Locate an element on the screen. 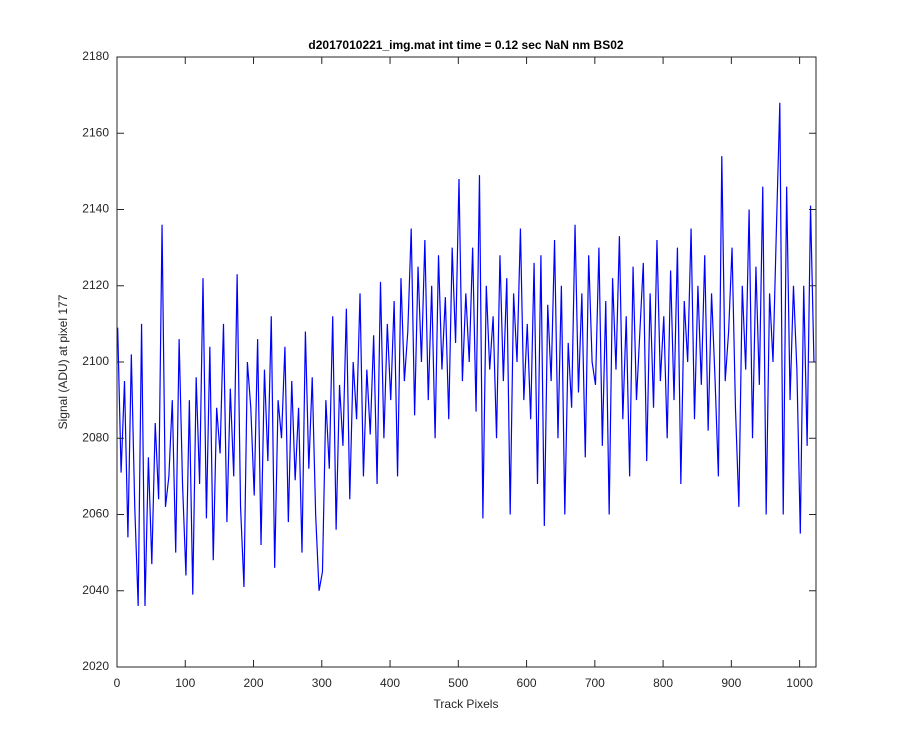 Image resolution: width=900 pixels, height=750 pixels. y-tick-label: 2020 is located at coordinates (95, 666).